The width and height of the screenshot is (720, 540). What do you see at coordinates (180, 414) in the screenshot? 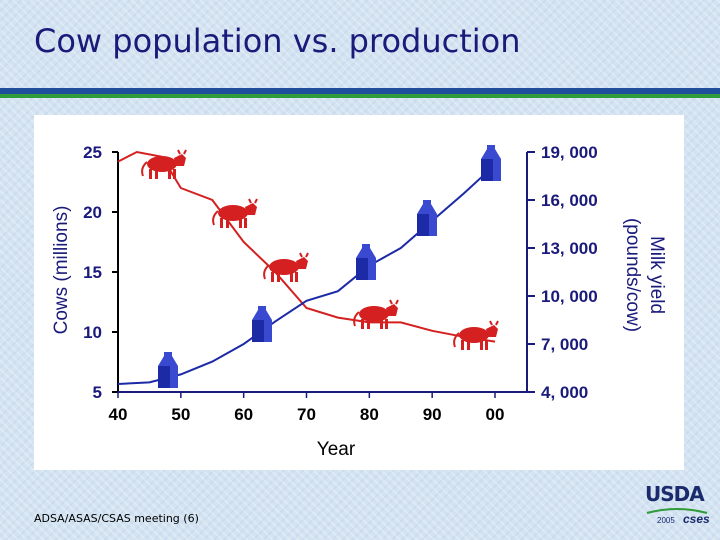
I see `x-tick-label: 50` at bounding box center [180, 414].